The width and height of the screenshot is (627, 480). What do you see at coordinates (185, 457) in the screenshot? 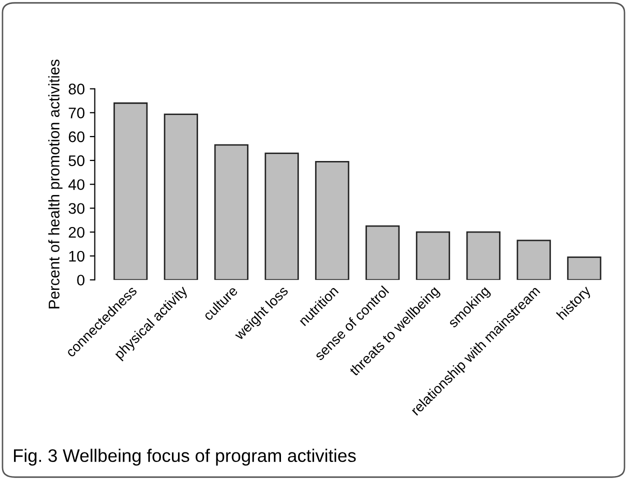
I see `caption: Fig. 3 Wellbeing focus of program activities` at bounding box center [185, 457].